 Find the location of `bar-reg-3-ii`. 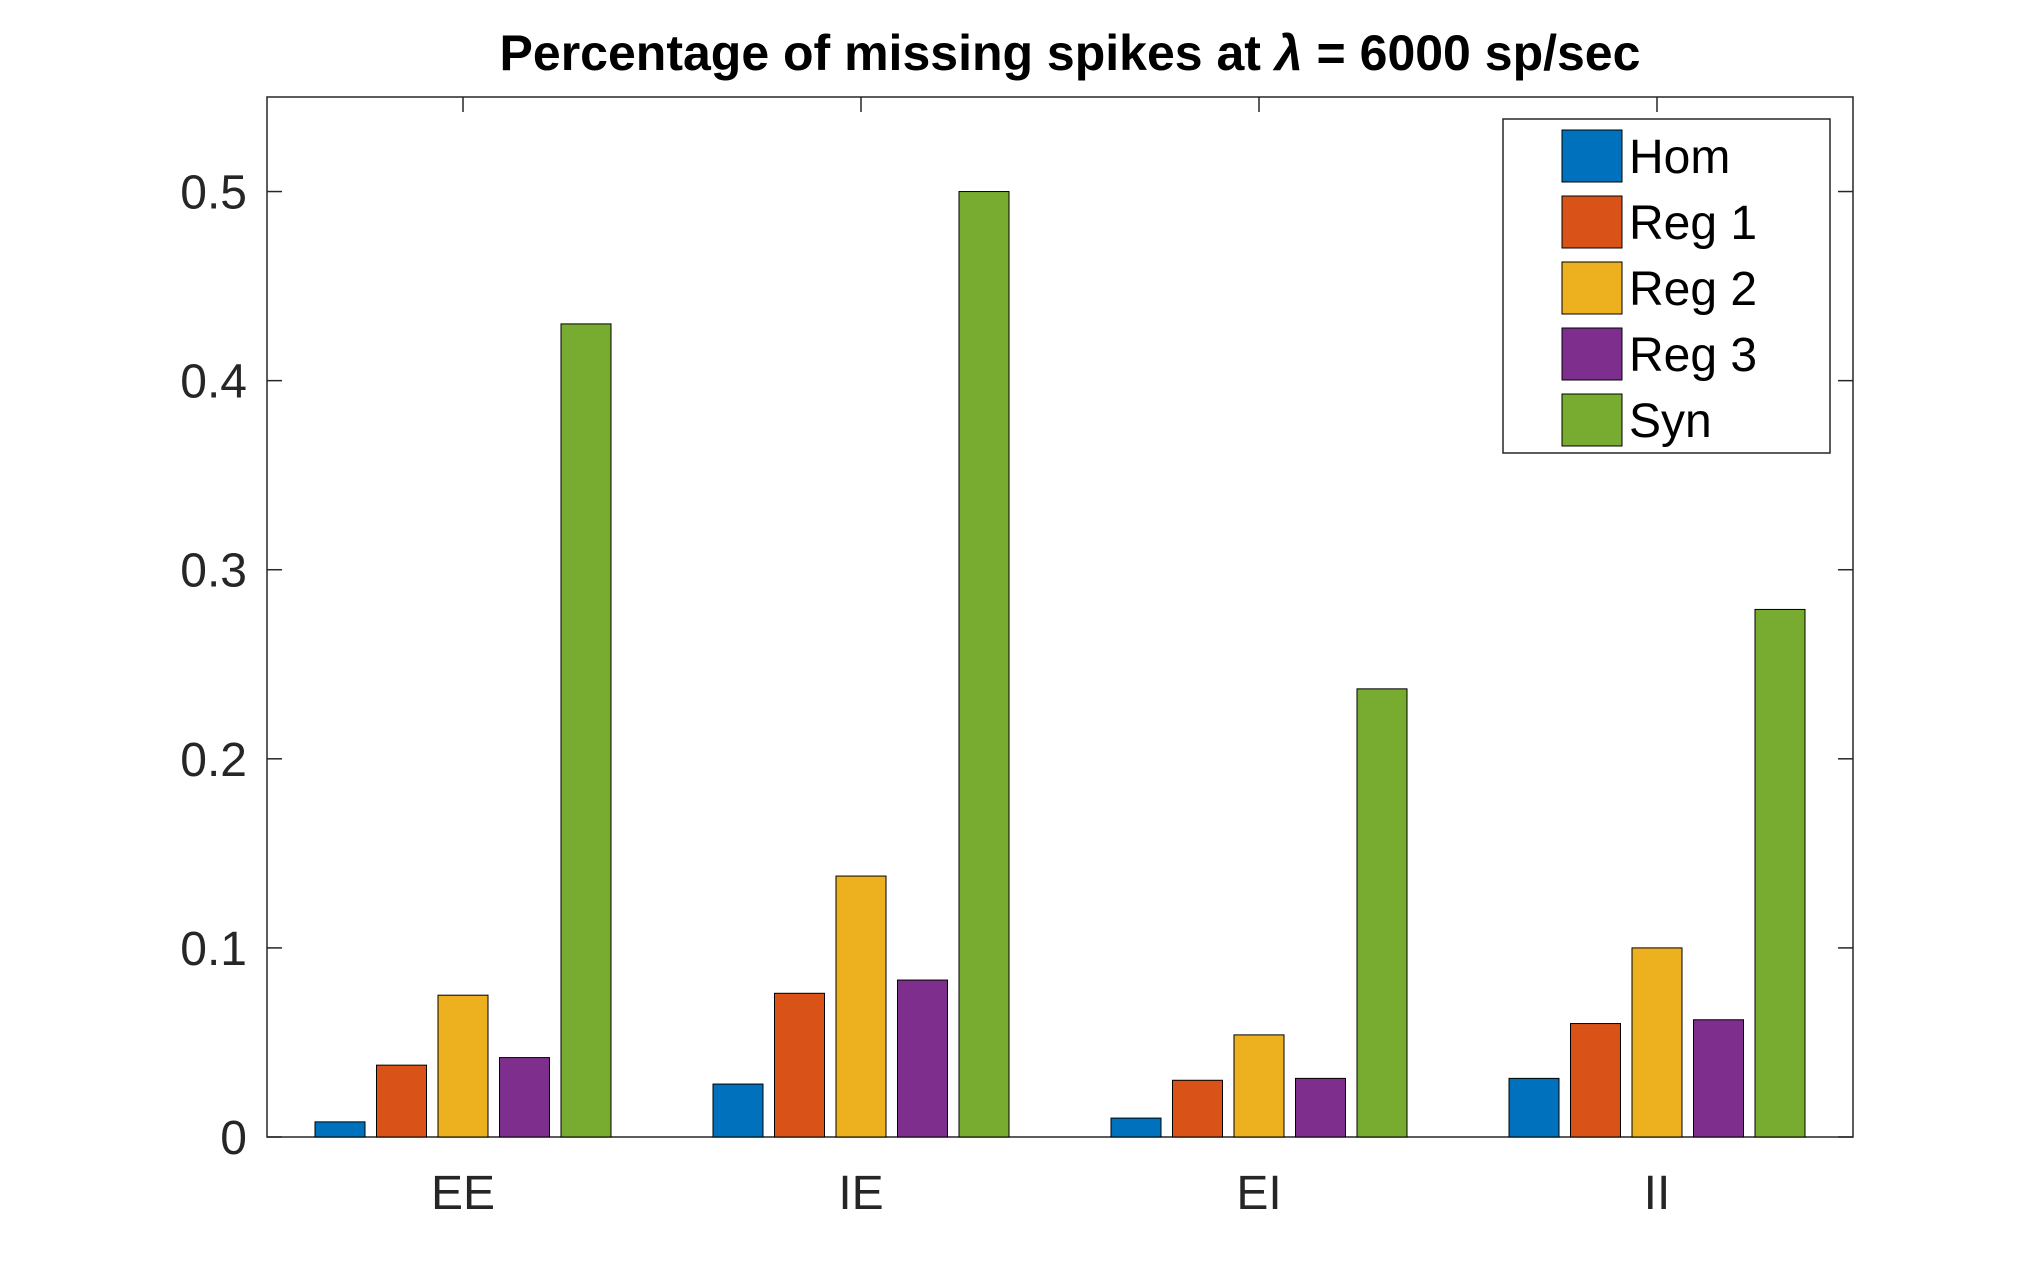

bar-reg-3-ii is located at coordinates (1718, 1078).